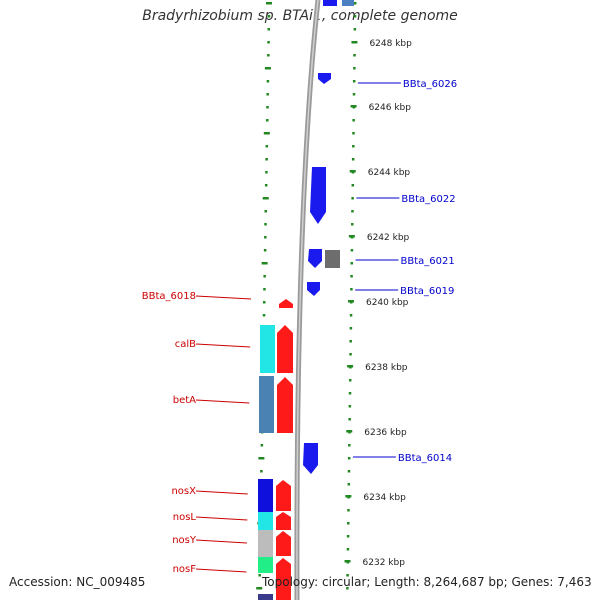  Describe the element at coordinates (185, 517) in the screenshot. I see `gene-label: nosL` at that location.